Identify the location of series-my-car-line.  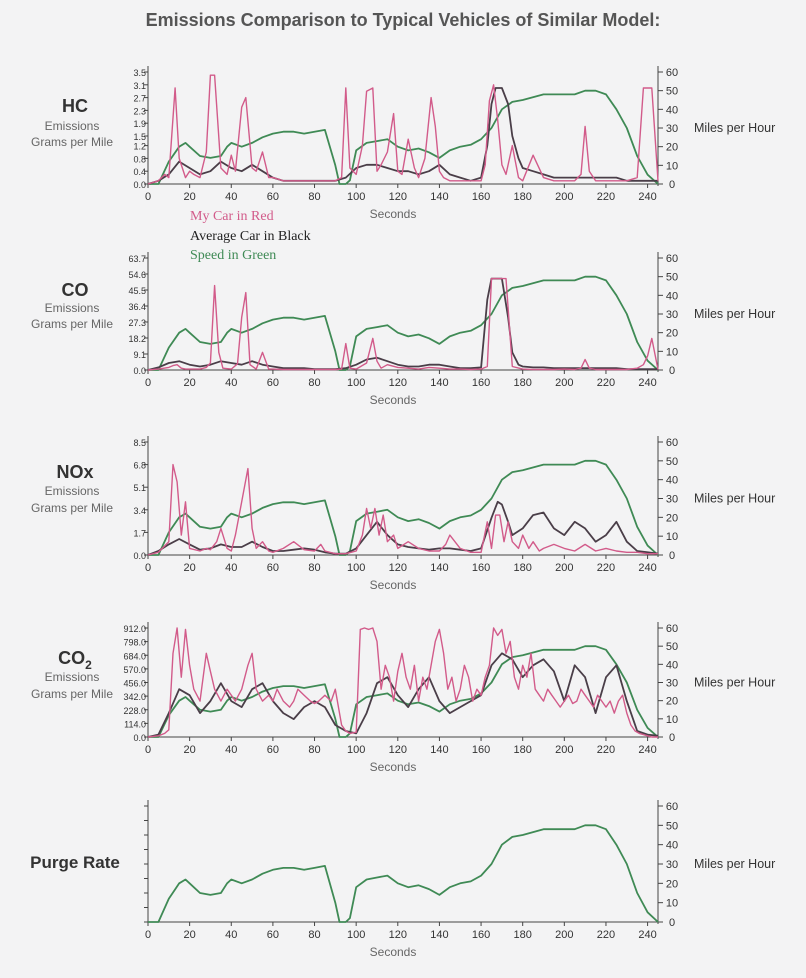
(403, 324).